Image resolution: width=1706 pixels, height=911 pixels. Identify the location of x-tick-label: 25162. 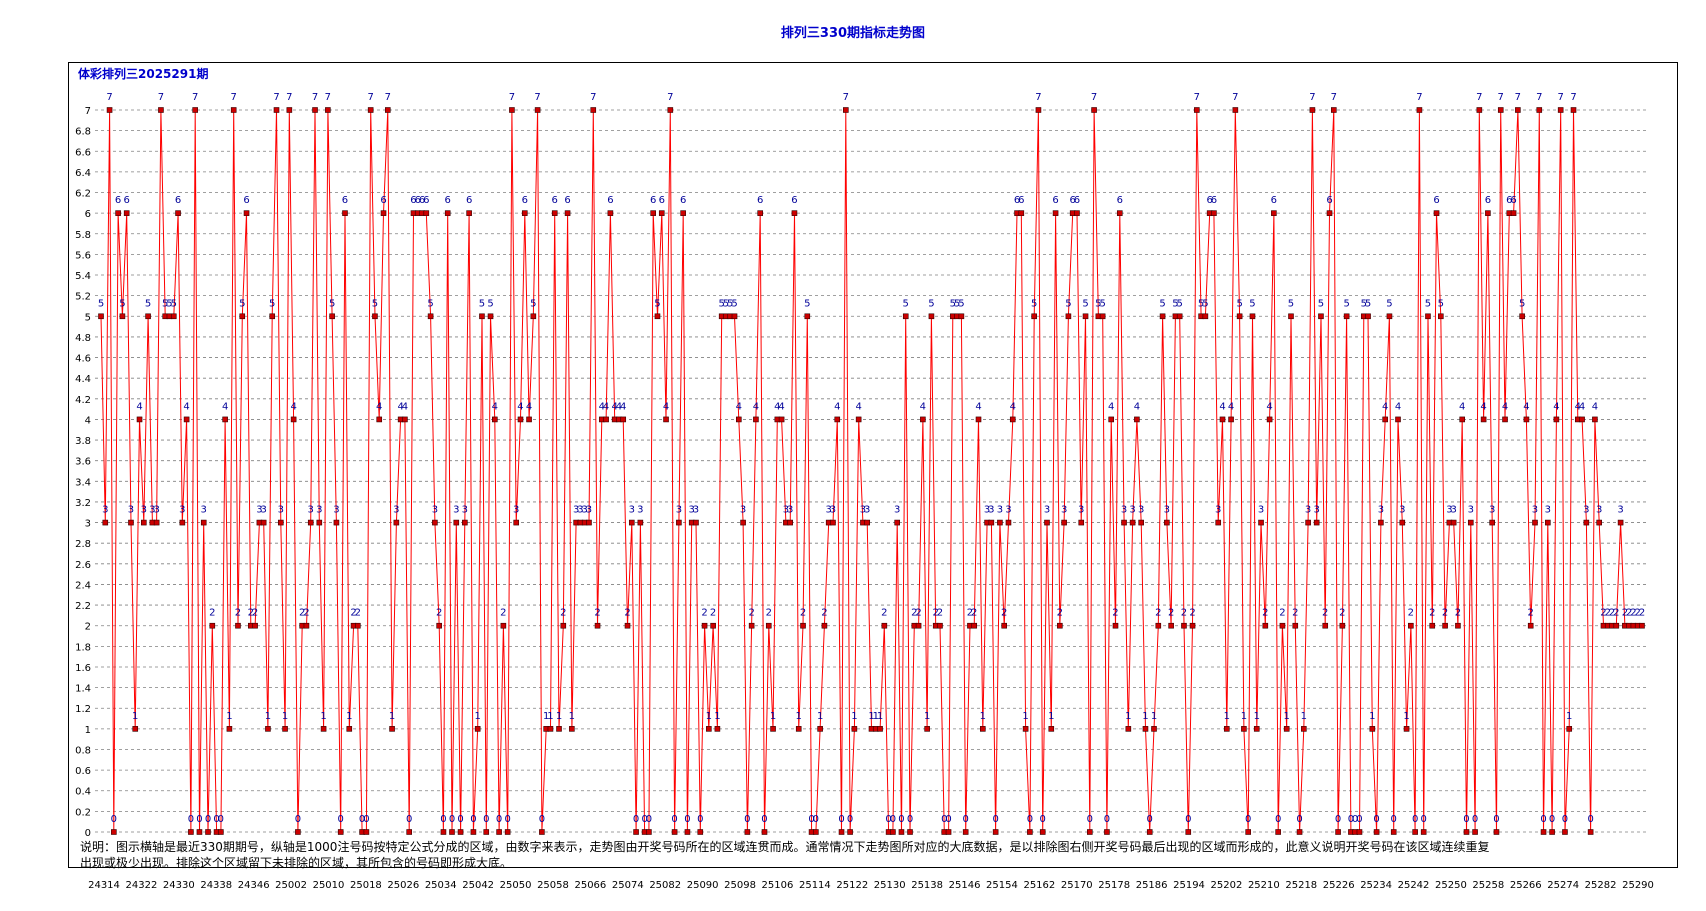
(1039, 885).